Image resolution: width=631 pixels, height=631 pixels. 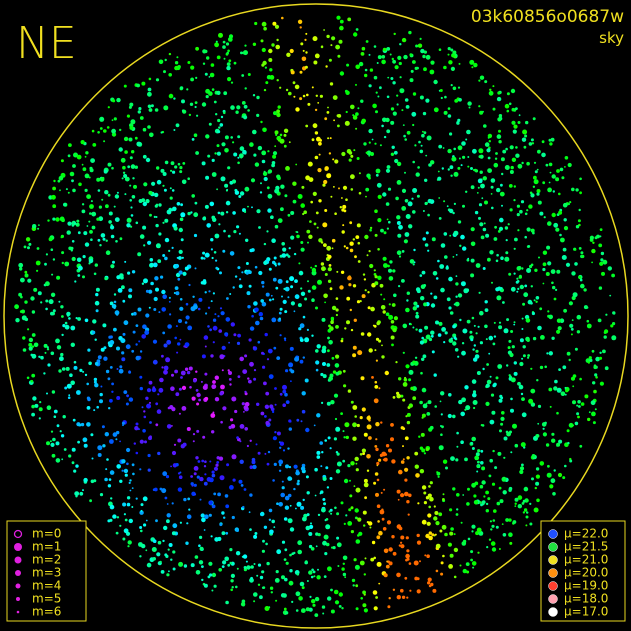 What do you see at coordinates (18, 599) in the screenshot?
I see `magnitude-marker` at bounding box center [18, 599].